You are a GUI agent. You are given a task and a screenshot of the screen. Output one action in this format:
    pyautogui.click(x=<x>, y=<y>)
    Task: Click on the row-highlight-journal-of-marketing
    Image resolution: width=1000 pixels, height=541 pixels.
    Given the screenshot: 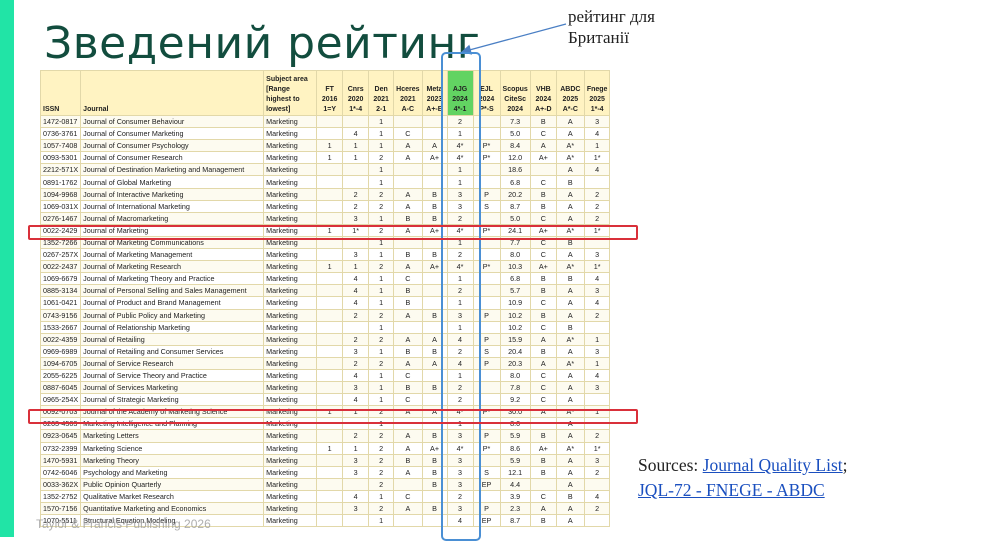 What is the action you would take?
    pyautogui.click(x=333, y=232)
    